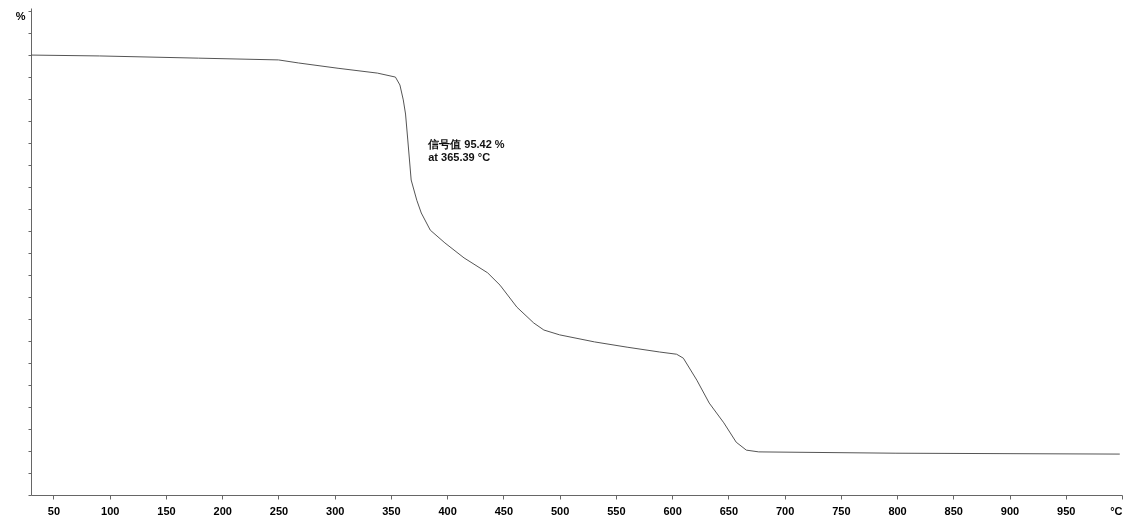  Describe the element at coordinates (504, 510) in the screenshot. I see `x-tick-label: 450` at that location.